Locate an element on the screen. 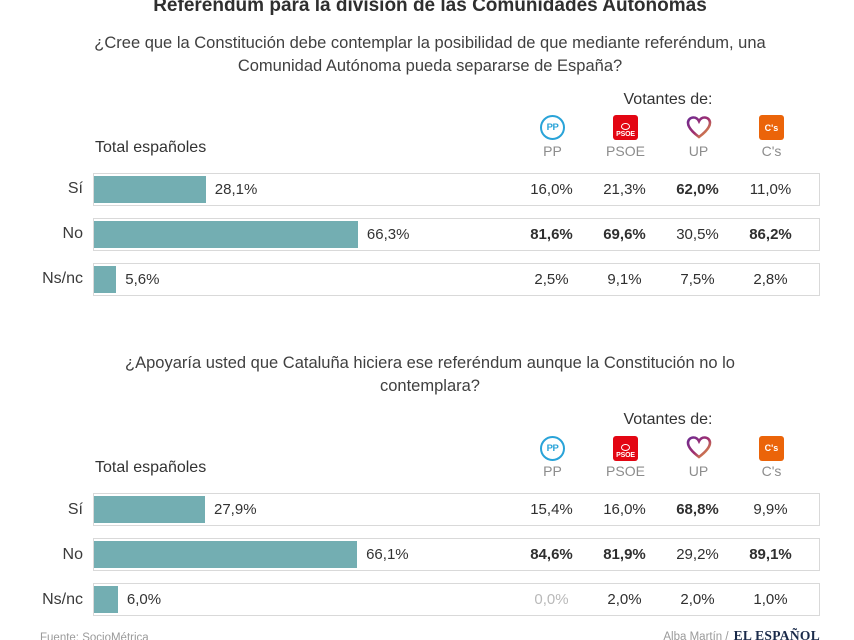 Image resolution: width=854 pixels, height=640 pixels. party-value-psoe: 81,9% is located at coordinates (624, 555).